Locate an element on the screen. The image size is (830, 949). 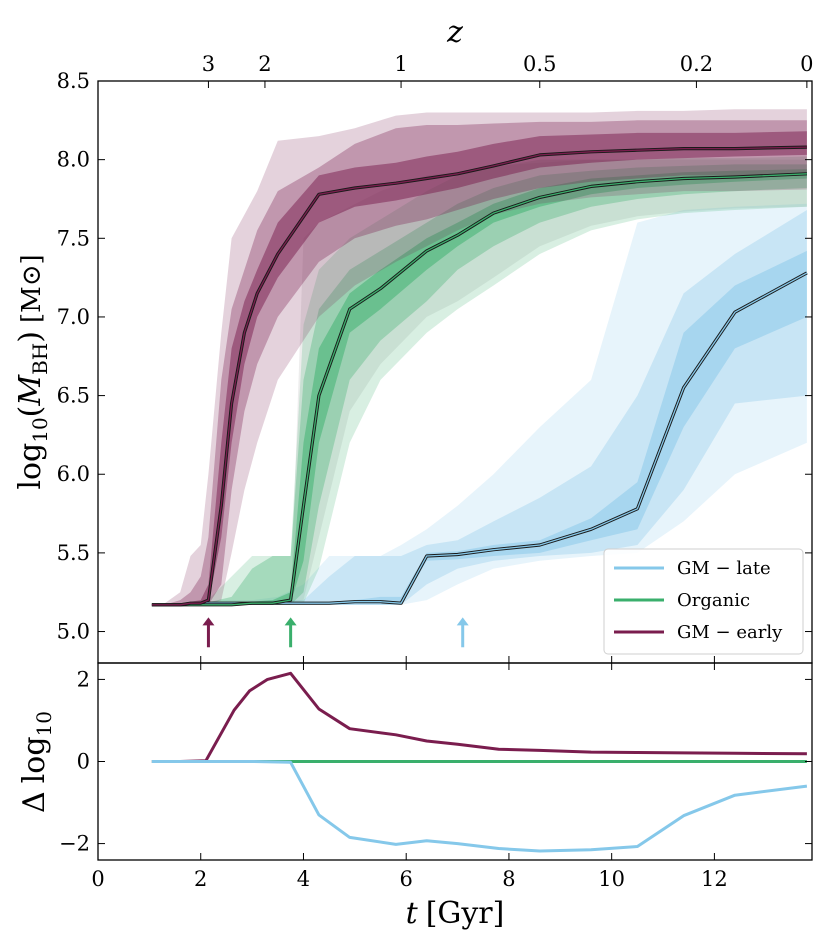
redshift-ticks: 3 2 1 0.5 0.2 0 is located at coordinates (508, 70).